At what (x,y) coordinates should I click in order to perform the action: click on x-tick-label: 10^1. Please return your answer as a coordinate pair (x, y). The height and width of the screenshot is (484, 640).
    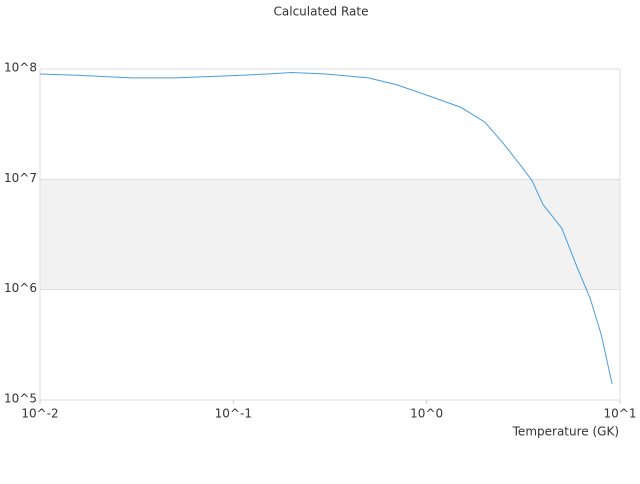
    Looking at the image, I should click on (620, 414).